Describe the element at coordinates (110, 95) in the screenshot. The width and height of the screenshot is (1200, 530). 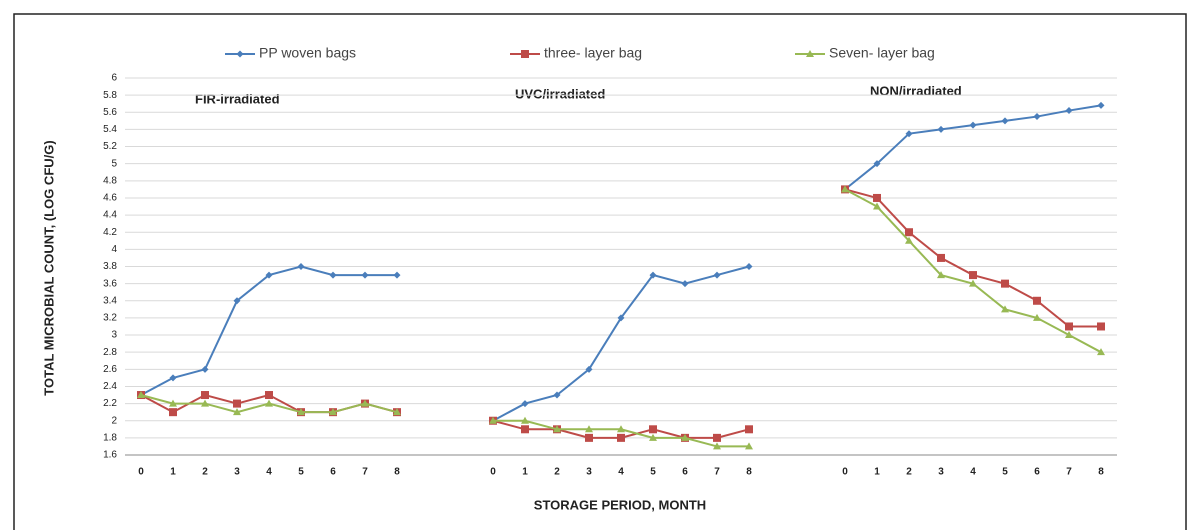
I see `y-tick-label: 5.8` at that location.